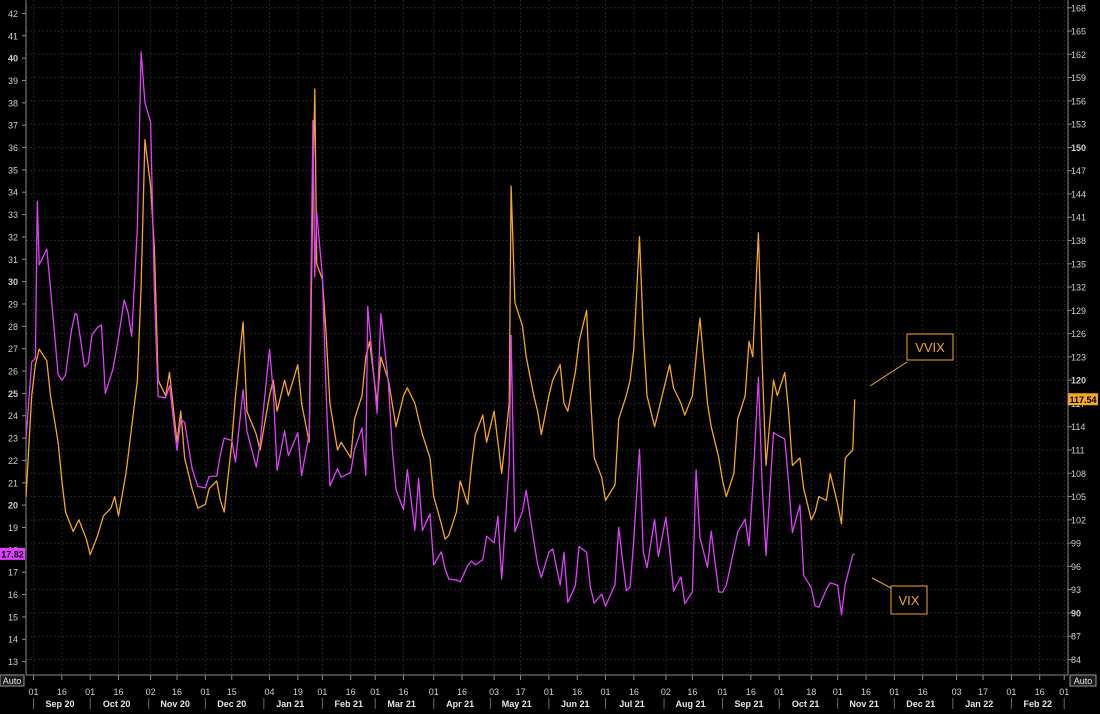 This screenshot has height=714, width=1100. Describe the element at coordinates (13, 14) in the screenshot. I see `left-tick-label: 42` at that location.